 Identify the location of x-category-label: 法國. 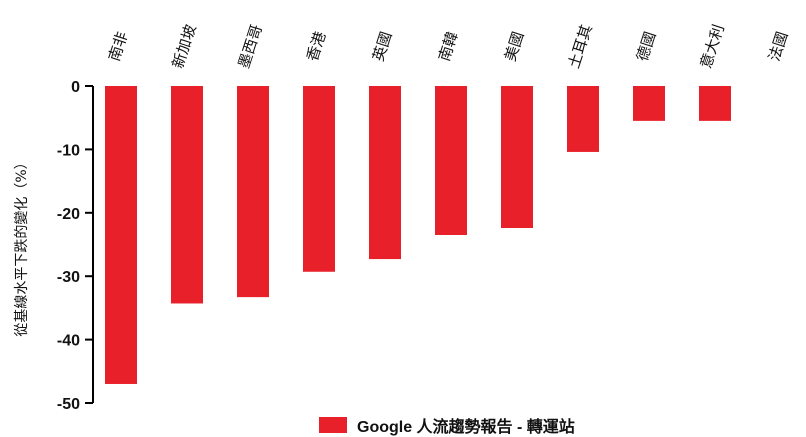
(778, 46).